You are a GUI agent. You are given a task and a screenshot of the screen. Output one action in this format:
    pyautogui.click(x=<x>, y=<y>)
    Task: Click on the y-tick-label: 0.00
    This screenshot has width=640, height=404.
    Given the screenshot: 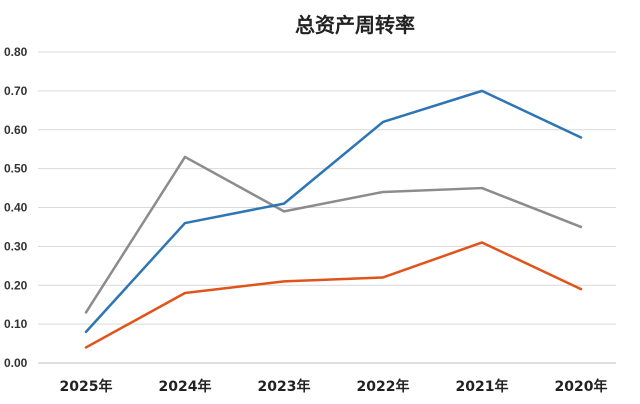 What is the action you would take?
    pyautogui.click(x=16, y=363)
    